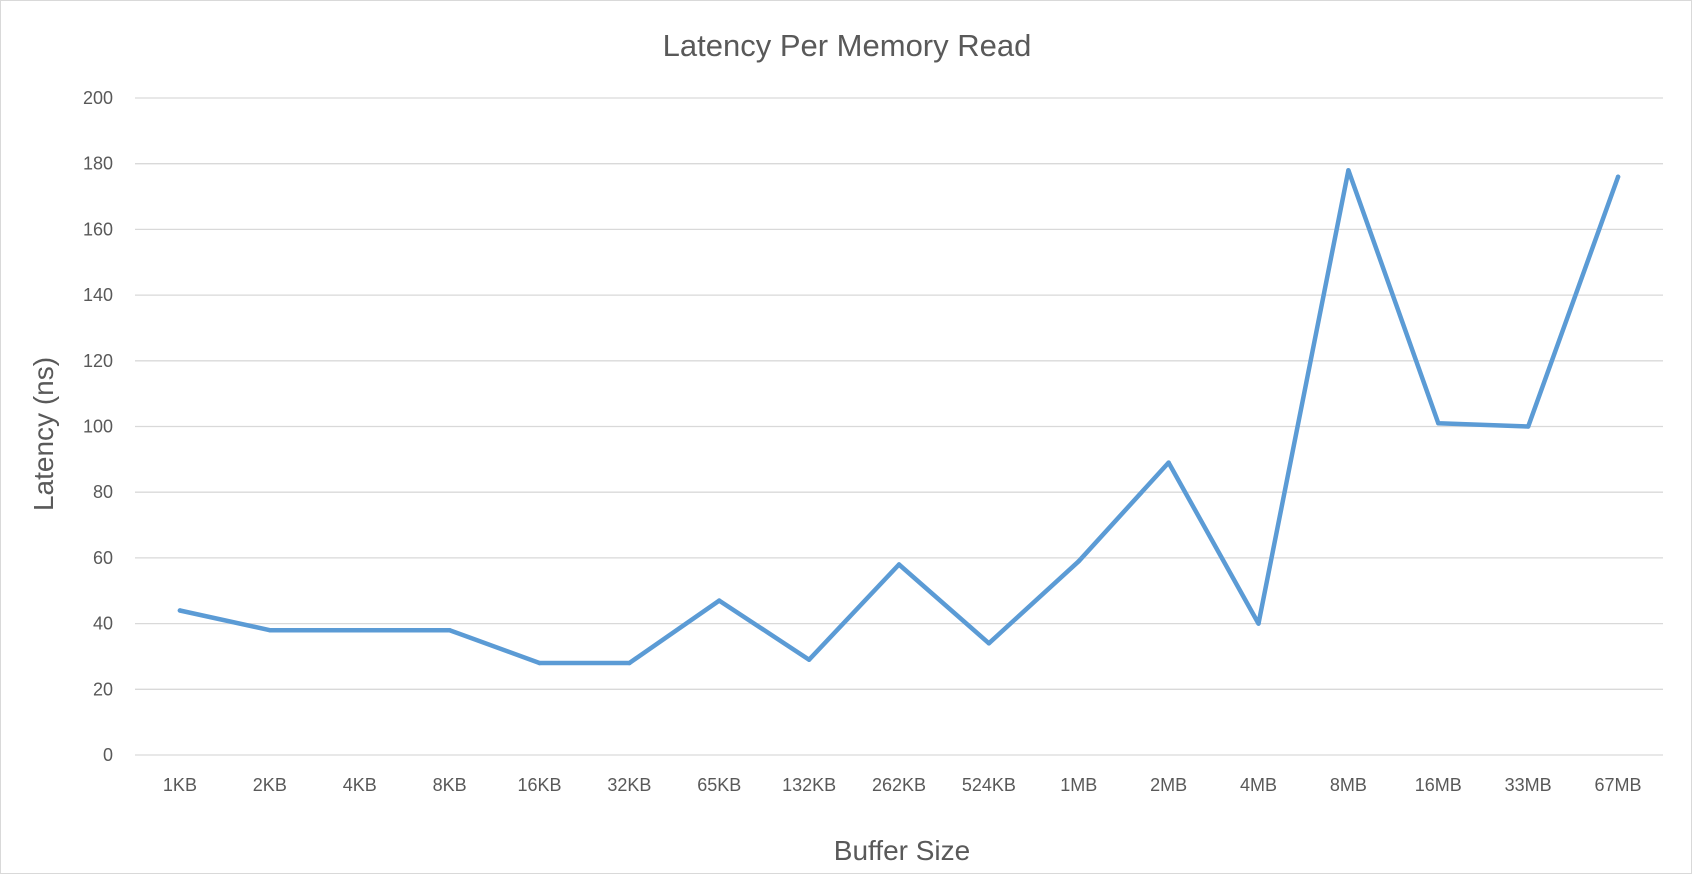  What do you see at coordinates (1348, 785) in the screenshot?
I see `x-tick-label: 8MB` at bounding box center [1348, 785].